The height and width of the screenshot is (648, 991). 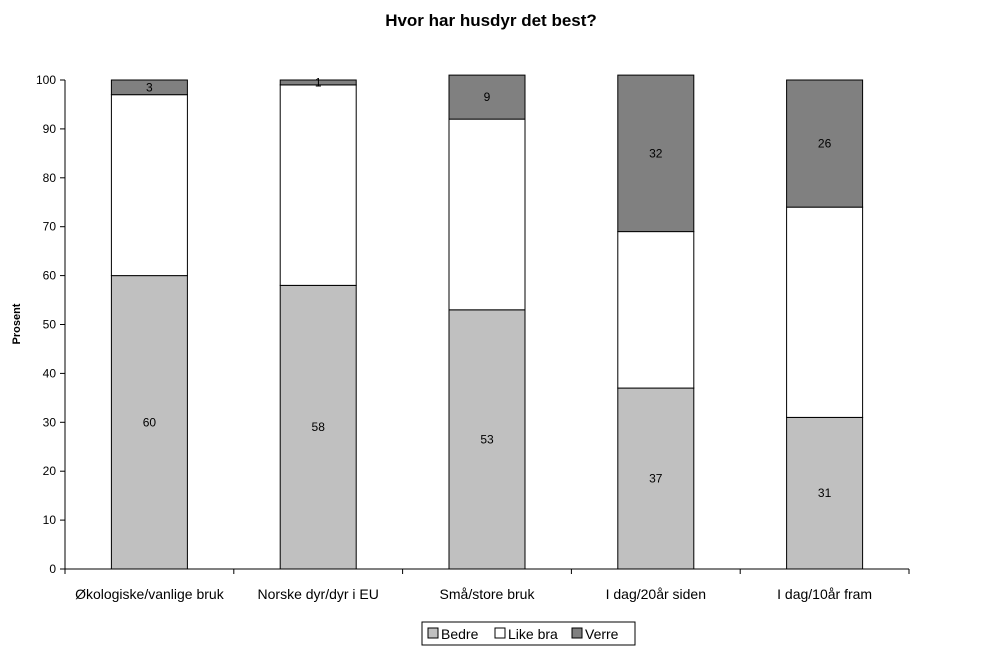 What do you see at coordinates (433, 633) in the screenshot?
I see `legend-swatch-bedre` at bounding box center [433, 633].